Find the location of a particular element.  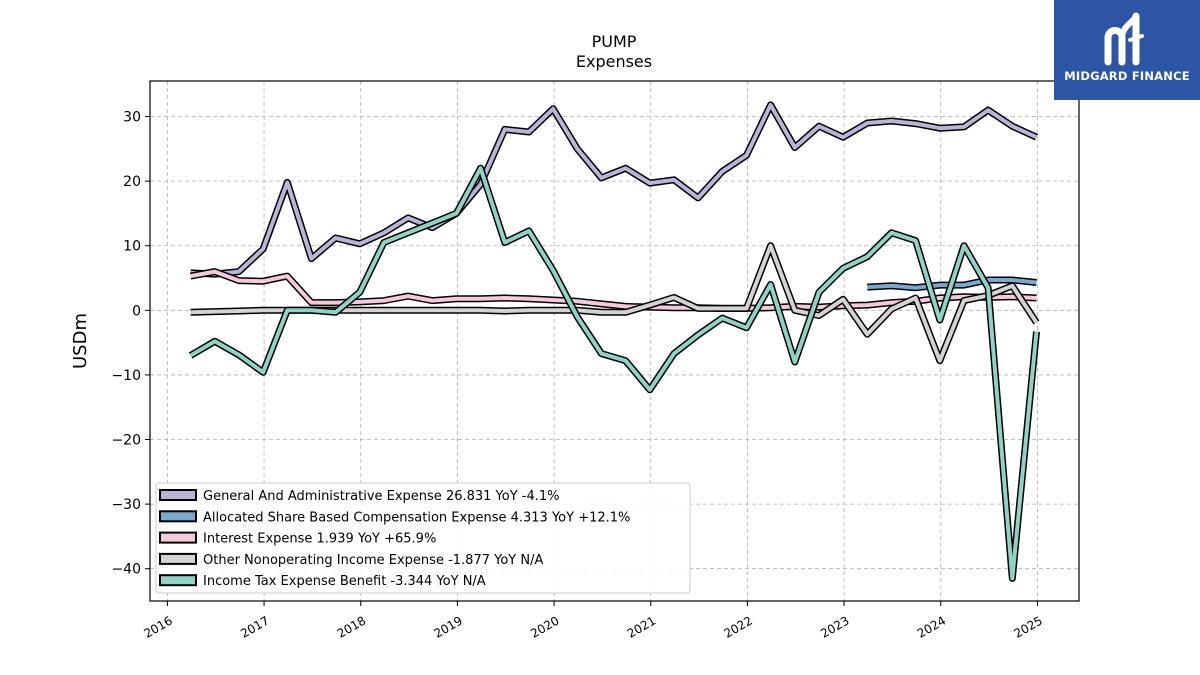

x-tick-label: 2025 is located at coordinates (1027, 626).